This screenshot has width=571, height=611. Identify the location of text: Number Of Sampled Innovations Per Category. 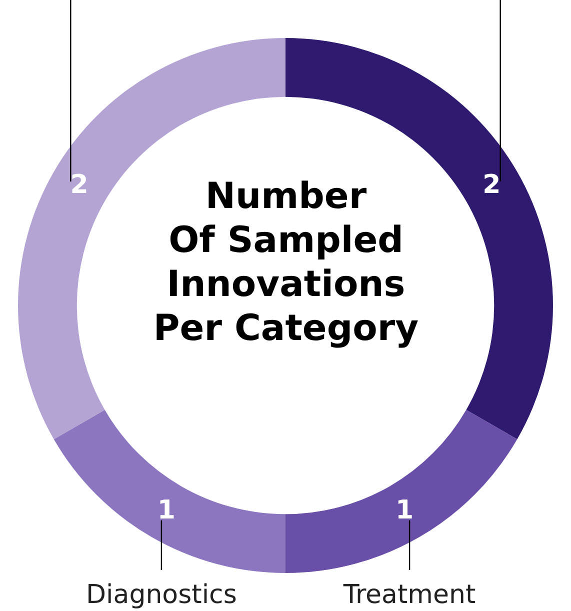
(286, 263).